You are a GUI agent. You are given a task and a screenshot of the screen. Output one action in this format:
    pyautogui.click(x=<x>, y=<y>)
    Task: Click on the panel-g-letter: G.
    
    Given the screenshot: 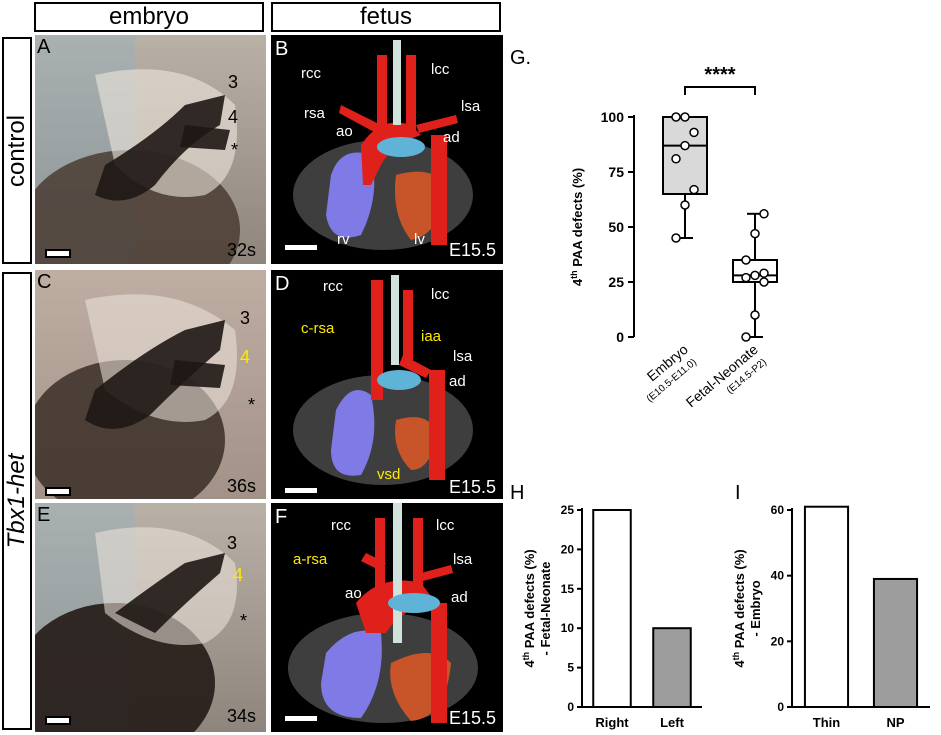 What is the action you would take?
    pyautogui.click(x=521, y=58)
    